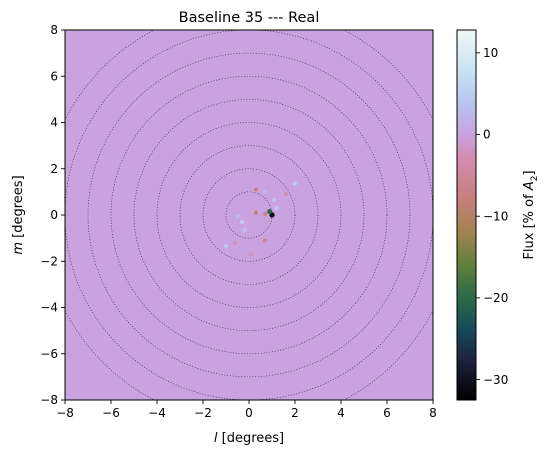 The height and width of the screenshot is (457, 548). What do you see at coordinates (295, 413) in the screenshot?
I see `x-tick-label: 2` at bounding box center [295, 413].